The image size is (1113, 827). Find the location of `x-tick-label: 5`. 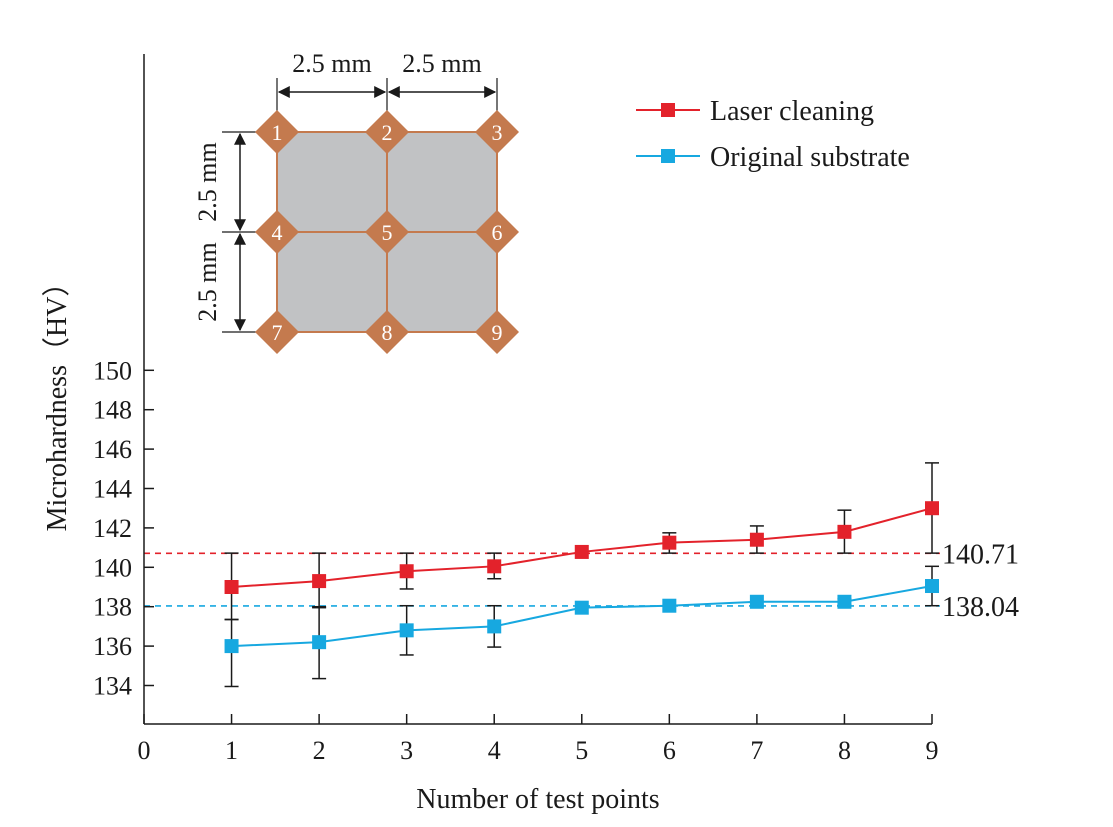

x-tick-label: 5 is located at coordinates (581, 750).